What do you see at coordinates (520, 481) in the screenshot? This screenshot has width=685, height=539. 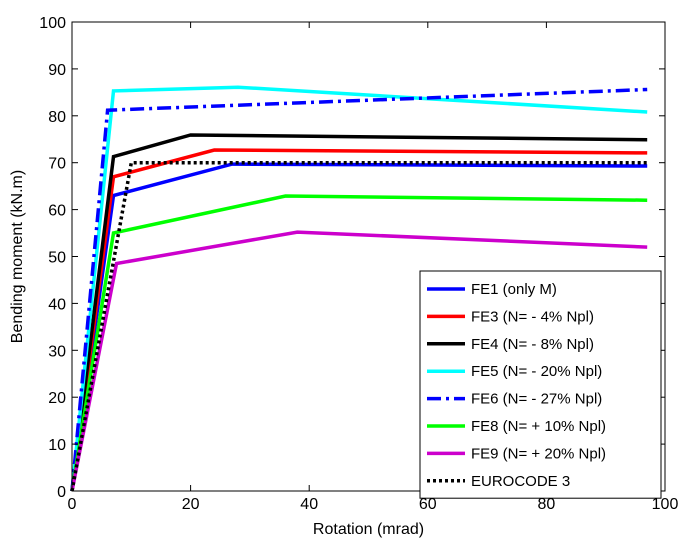 I see `legend-label-8: EUROCODE 3` at bounding box center [520, 481].